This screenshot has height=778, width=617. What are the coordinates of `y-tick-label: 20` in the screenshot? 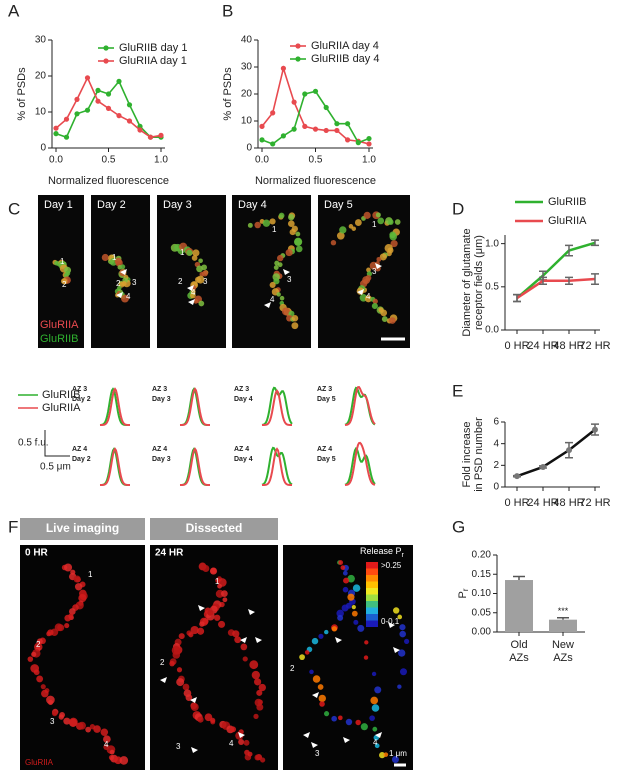 It's located at (247, 94).